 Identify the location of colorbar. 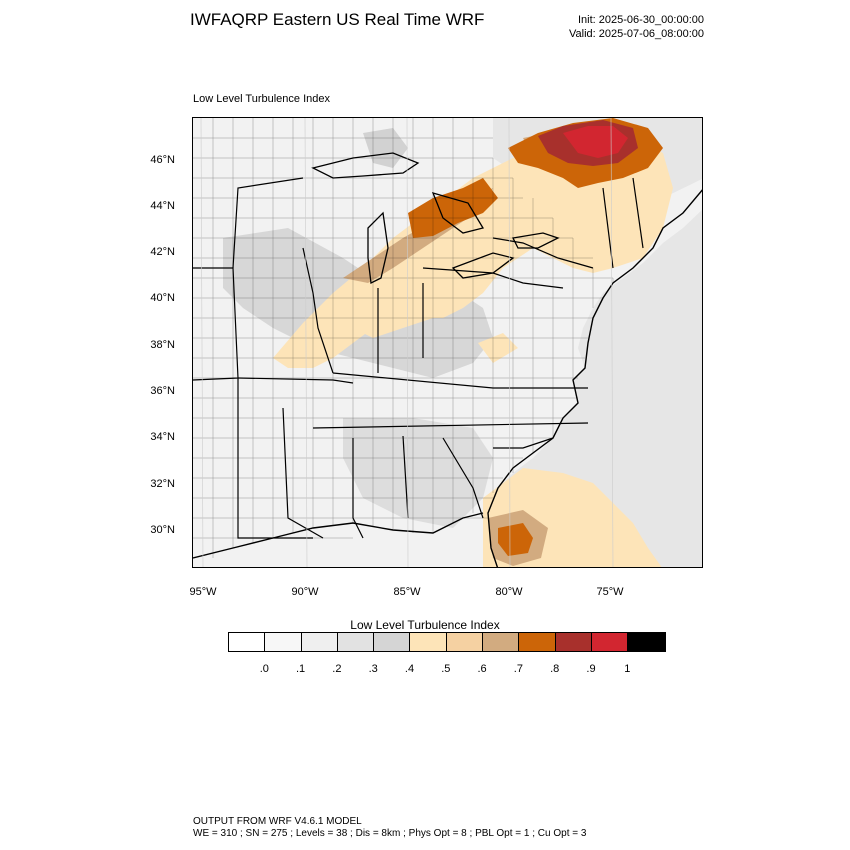
(447, 642).